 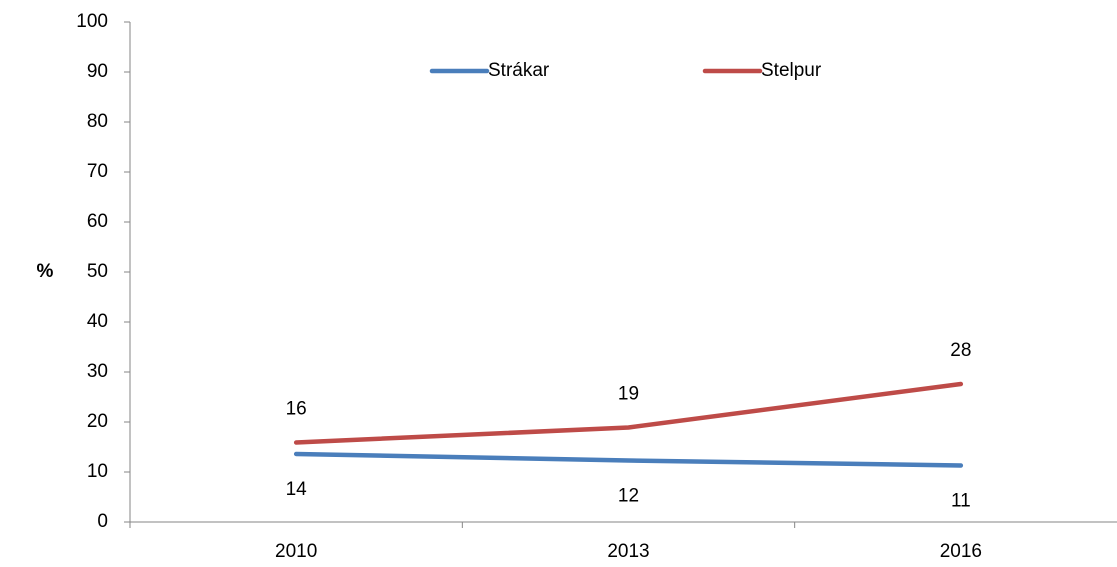 What do you see at coordinates (102, 521) in the screenshot?
I see `y-tick-label: 0` at bounding box center [102, 521].